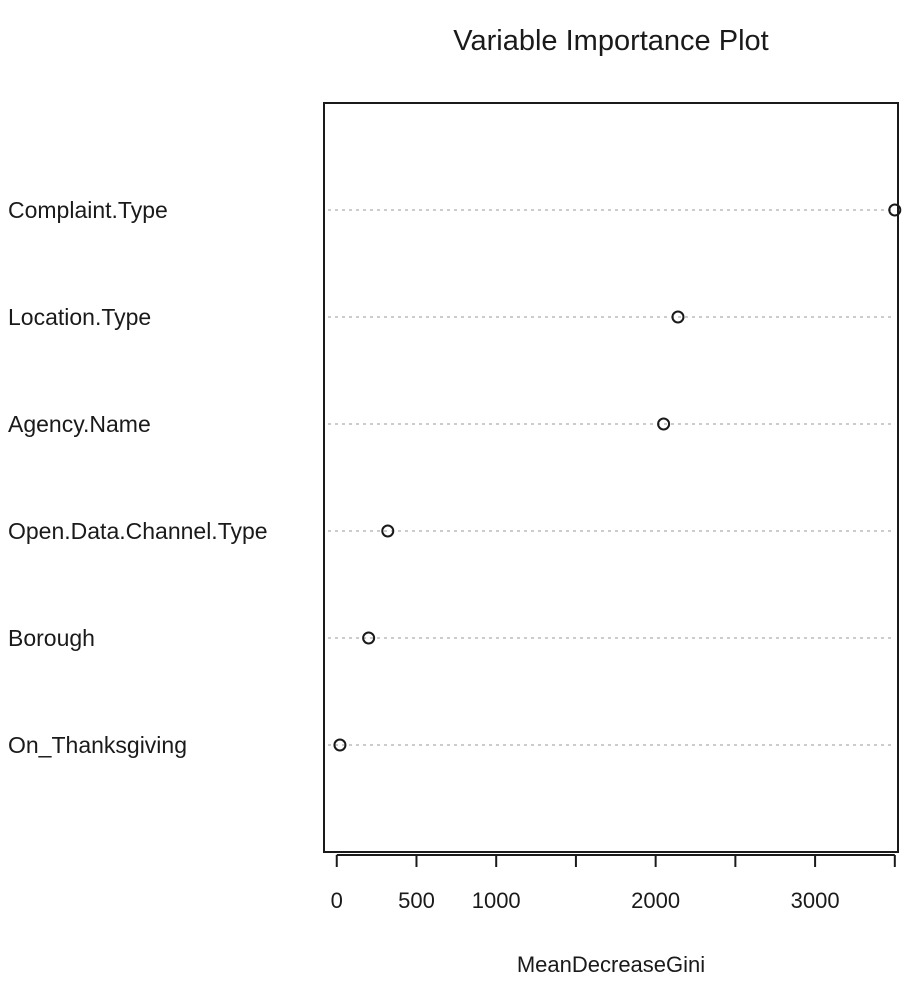 The height and width of the screenshot is (999, 920). What do you see at coordinates (88, 210) in the screenshot?
I see `category-label: Complaint.Type` at bounding box center [88, 210].